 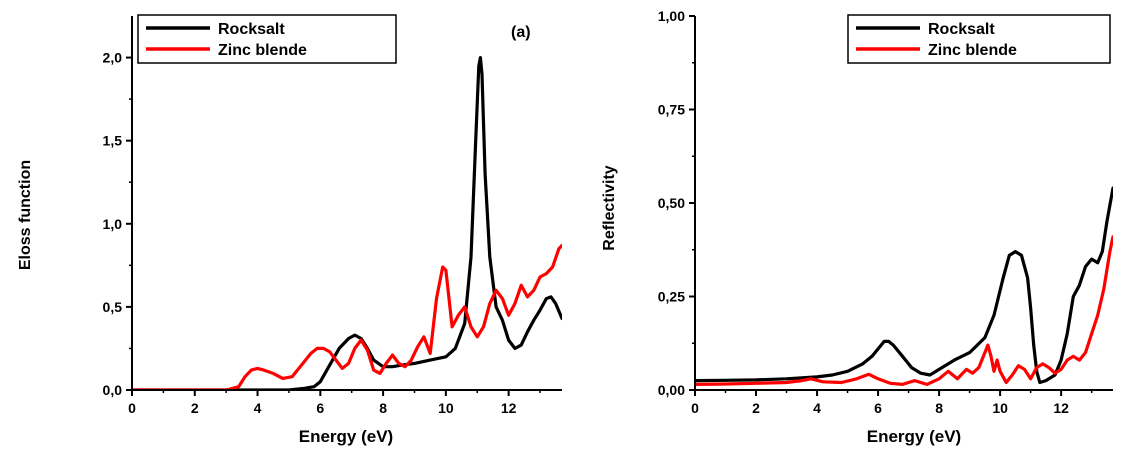 What do you see at coordinates (671, 390) in the screenshot?
I see `y-tick-label: 0,00` at bounding box center [671, 390].